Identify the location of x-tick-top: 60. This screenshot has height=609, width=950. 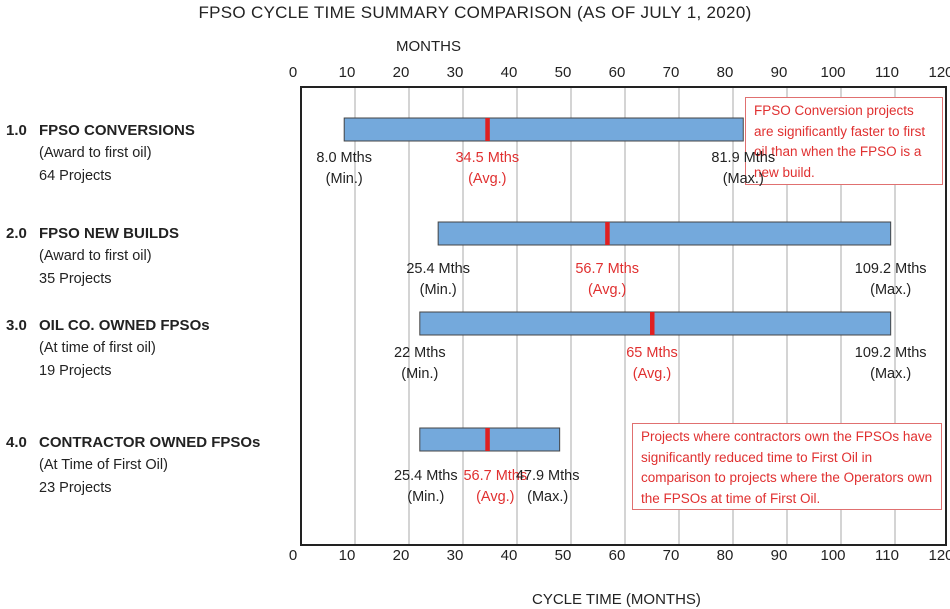
(617, 72).